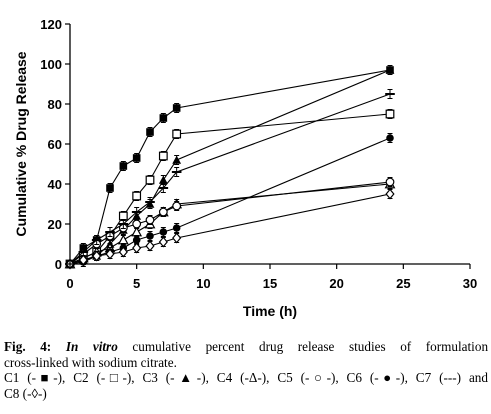 This screenshot has width=491, height=414. I want to click on data-point-c4, so click(123, 239).